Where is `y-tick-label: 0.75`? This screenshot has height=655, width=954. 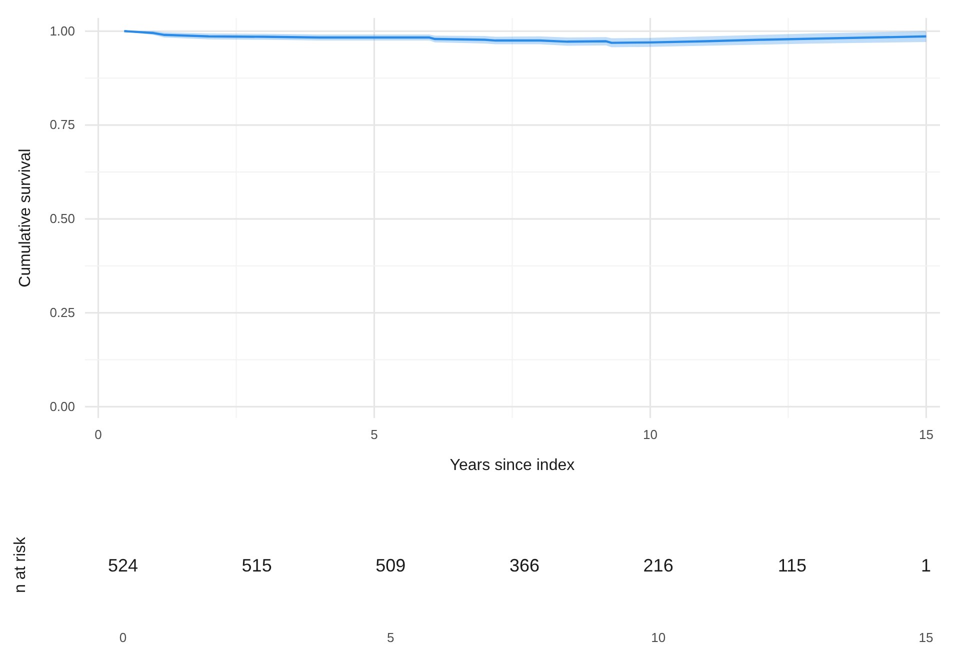 y-tick-label: 0.75 is located at coordinates (62, 124).